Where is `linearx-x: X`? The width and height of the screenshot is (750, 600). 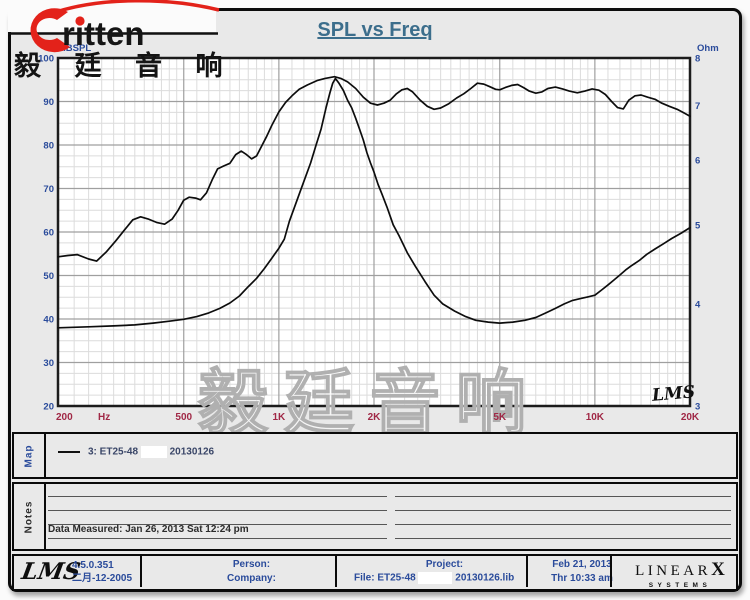 linearx-x: X is located at coordinates (718, 569).